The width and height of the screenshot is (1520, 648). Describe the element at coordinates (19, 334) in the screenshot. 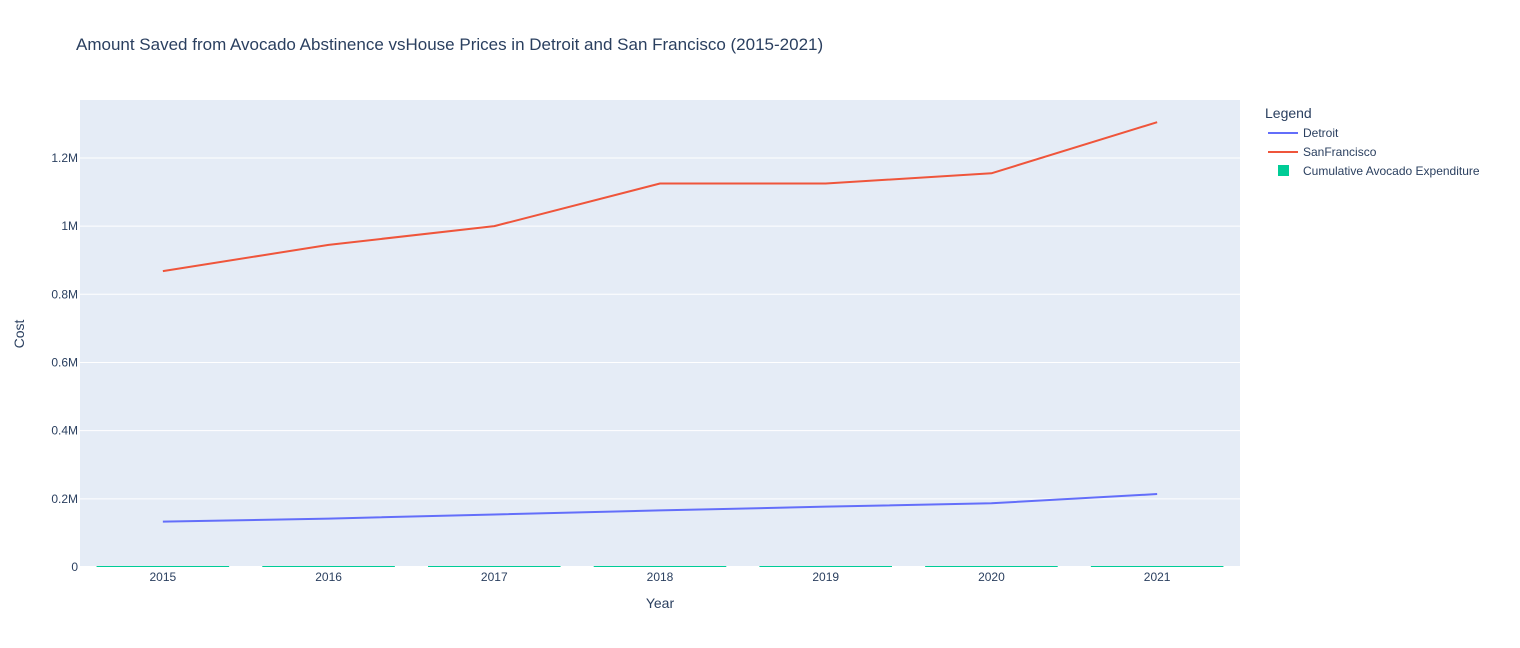

I see `y-axis-label: Cost` at that location.